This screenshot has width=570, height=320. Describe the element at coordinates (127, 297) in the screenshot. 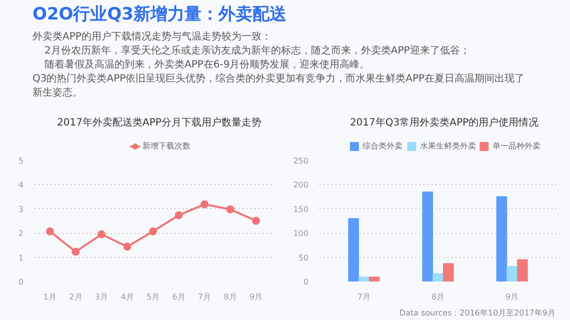

I see `x-tick-label: 4月` at that location.